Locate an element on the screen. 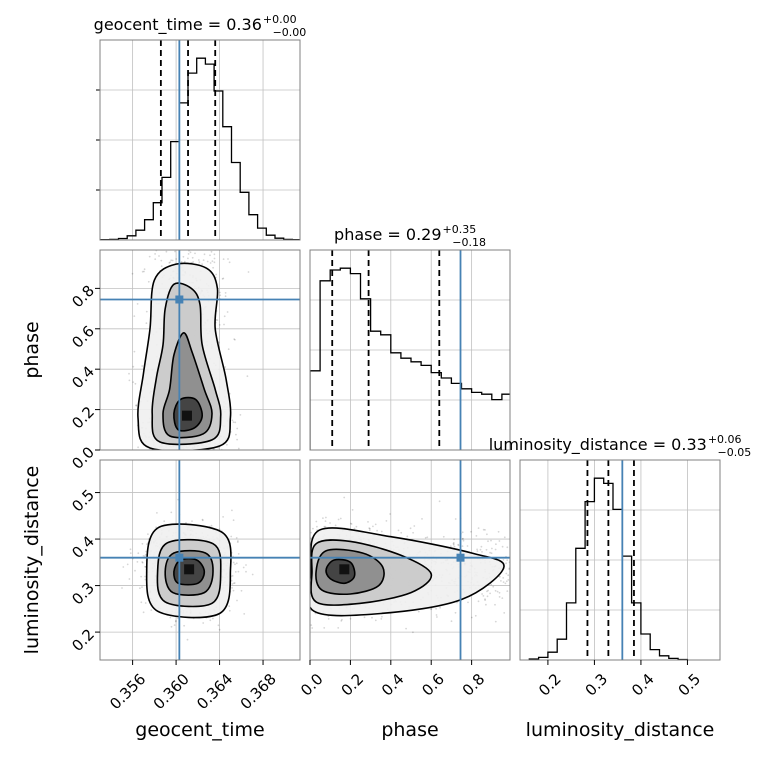 This screenshot has width=760, height=760. y-tick-label: 0.0 is located at coordinates (83, 458).